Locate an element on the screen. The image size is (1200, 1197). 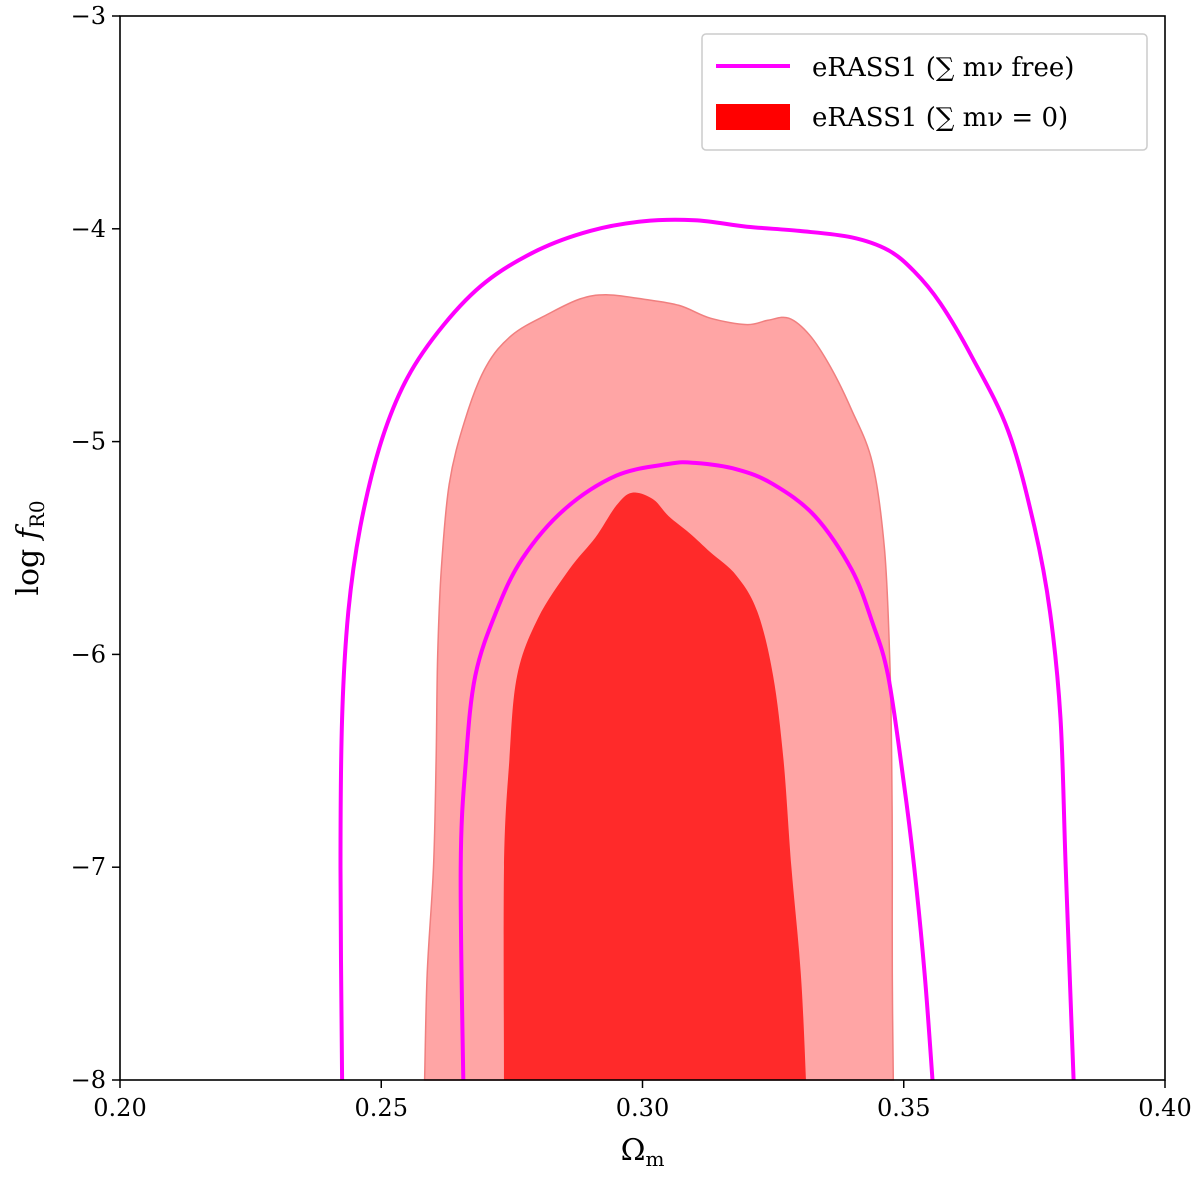
x-tick-label: 0.40 is located at coordinates (1164, 1108).